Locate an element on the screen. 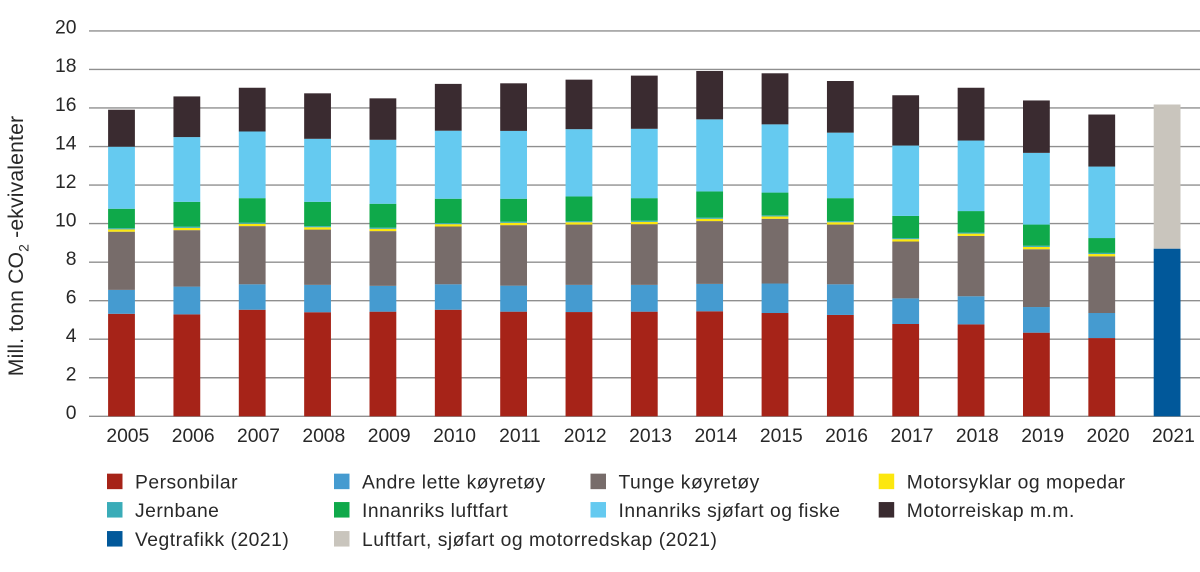 This screenshot has width=1200, height=572. svg-text: 20 is located at coordinates (65, 28).